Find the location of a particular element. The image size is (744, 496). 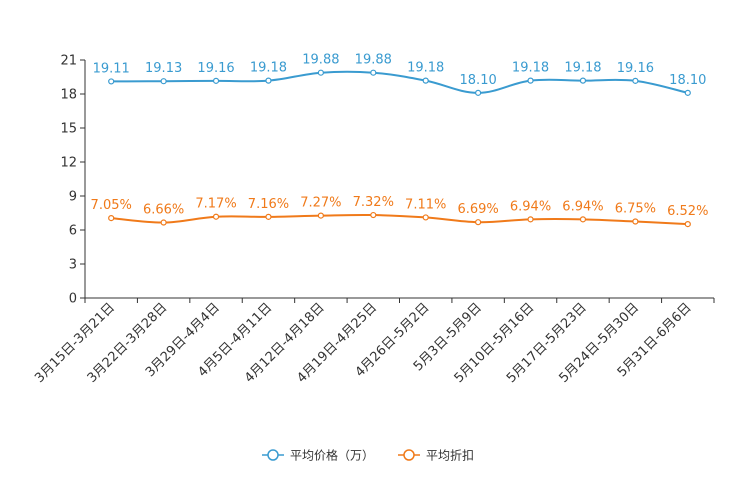

y-tick-label: 15 is located at coordinates (68, 129).